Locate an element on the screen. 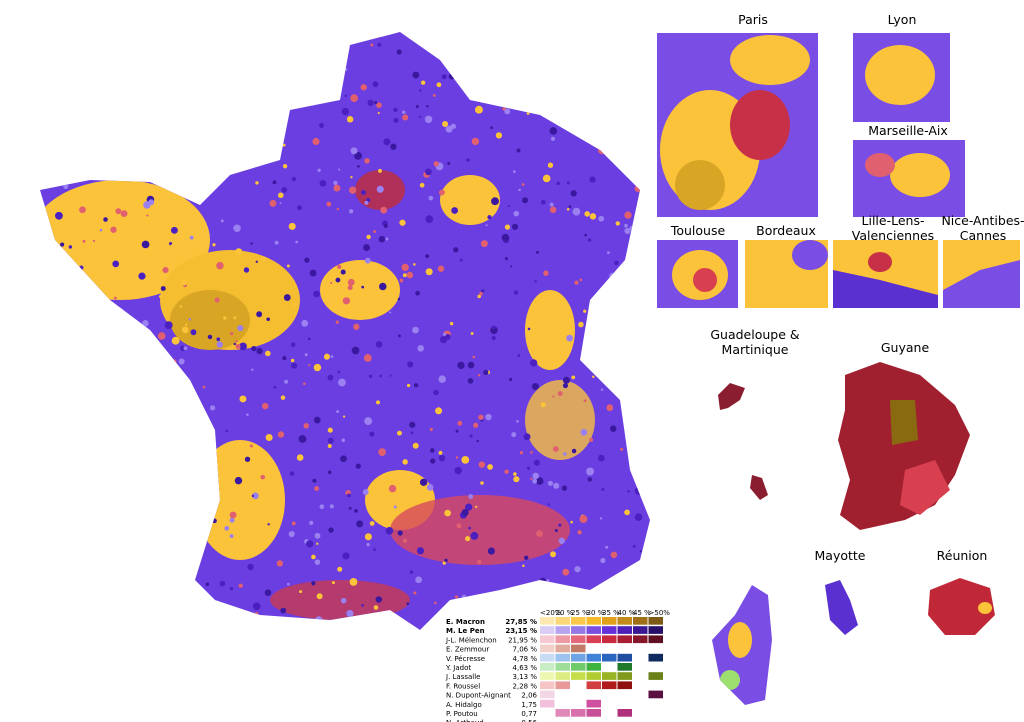 The height and width of the screenshot is (722, 1024). inset-label: Valenciennes is located at coordinates (893, 235).